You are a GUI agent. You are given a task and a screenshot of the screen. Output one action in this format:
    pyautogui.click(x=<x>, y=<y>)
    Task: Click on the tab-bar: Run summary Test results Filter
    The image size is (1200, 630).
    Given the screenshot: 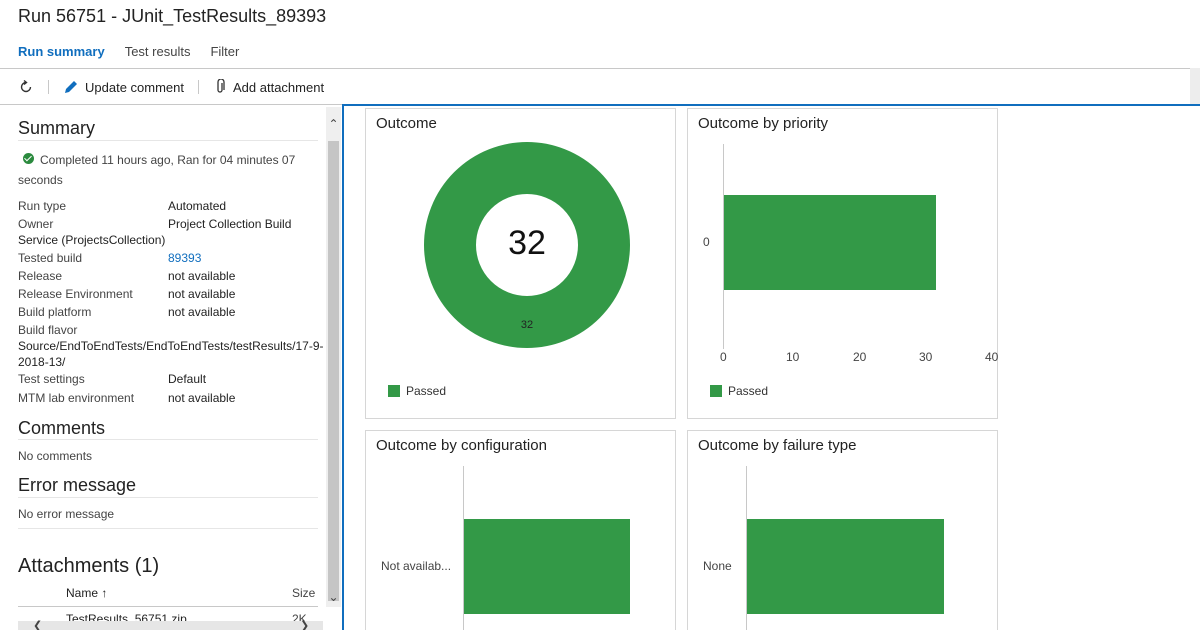 What is the action you would take?
    pyautogui.click(x=128, y=51)
    